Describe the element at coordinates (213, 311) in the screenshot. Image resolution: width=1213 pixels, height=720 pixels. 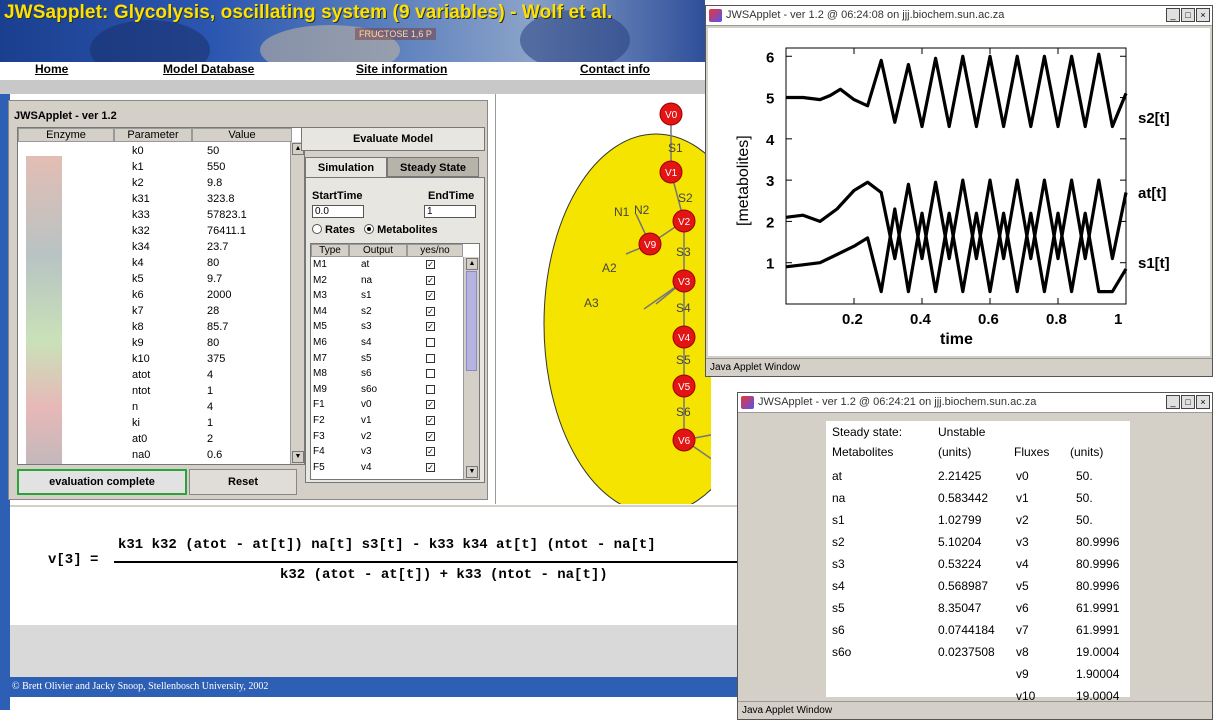
I see `parameter-value: 28` at that location.